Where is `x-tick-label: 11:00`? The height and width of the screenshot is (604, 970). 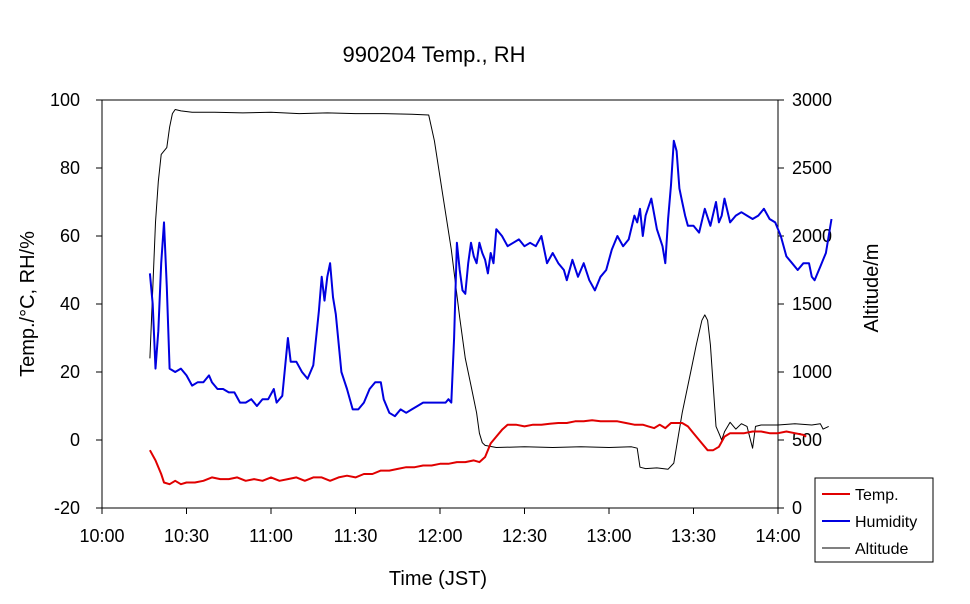 x-tick-label: 11:00 is located at coordinates (271, 536).